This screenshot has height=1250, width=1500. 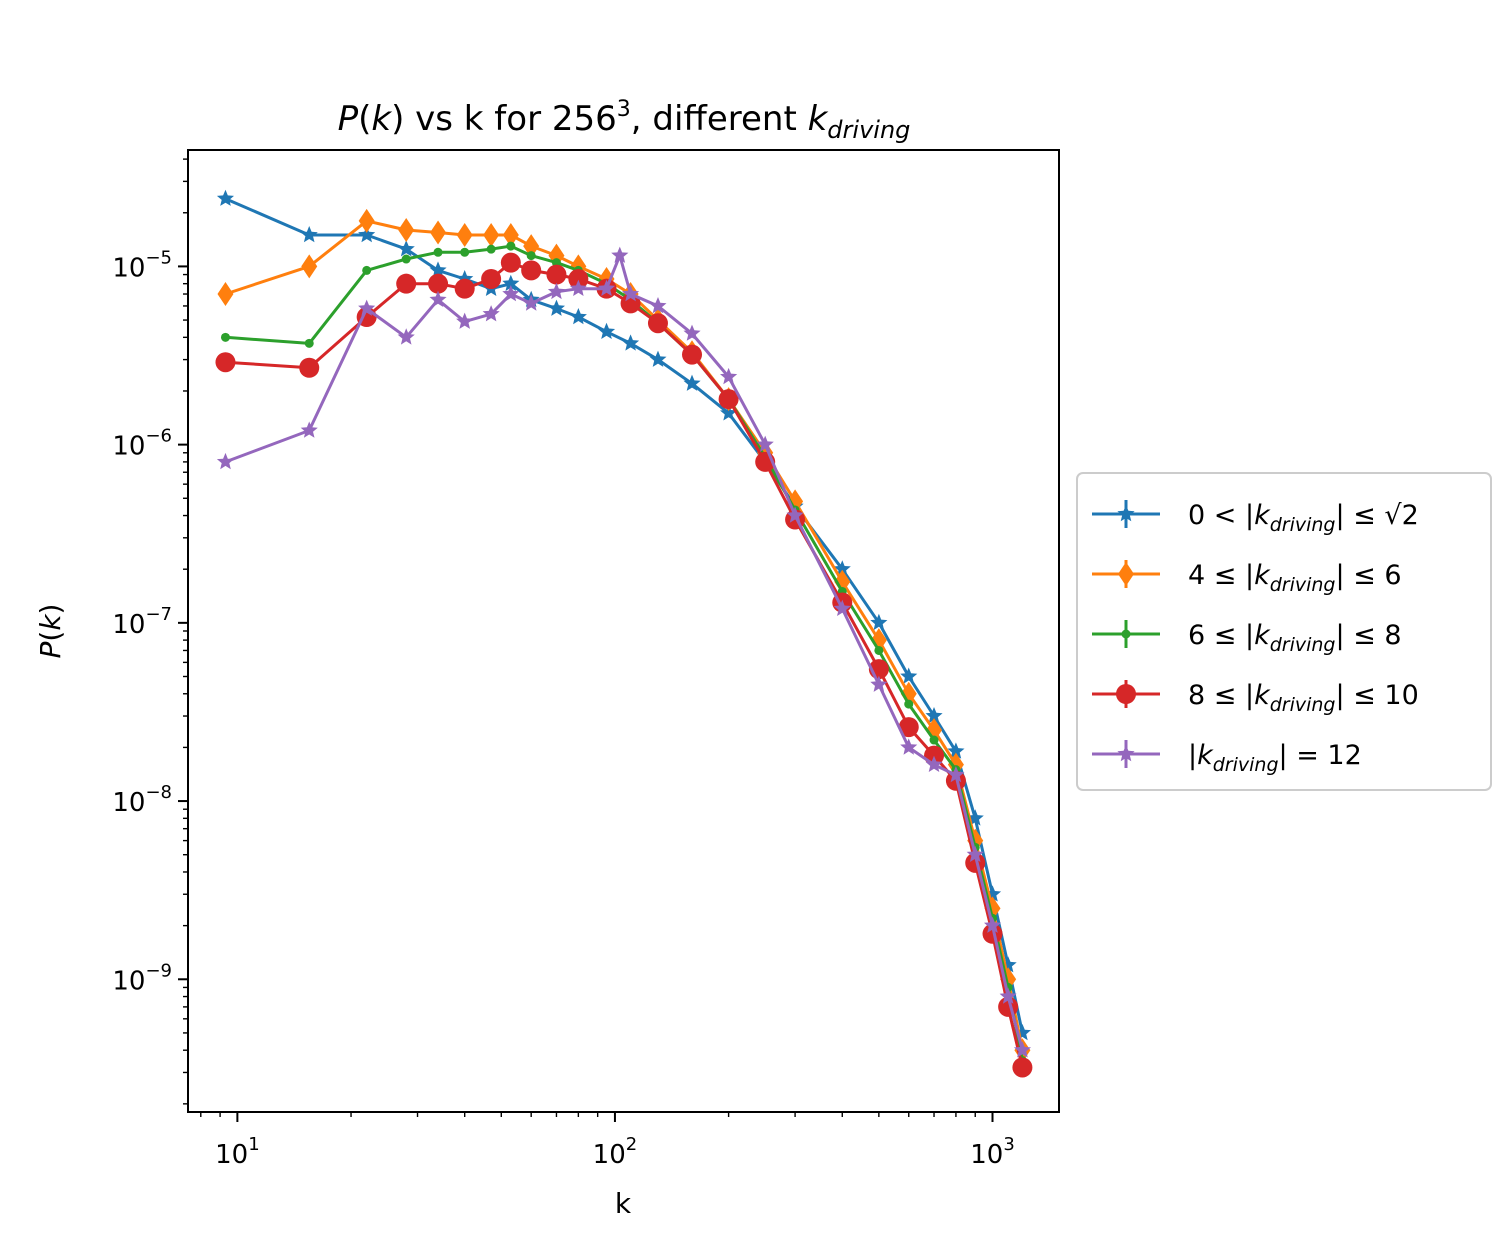 I want to click on legend-item: 8 ≤ |kdriving| ≤ 10, so click(x=1255, y=698).